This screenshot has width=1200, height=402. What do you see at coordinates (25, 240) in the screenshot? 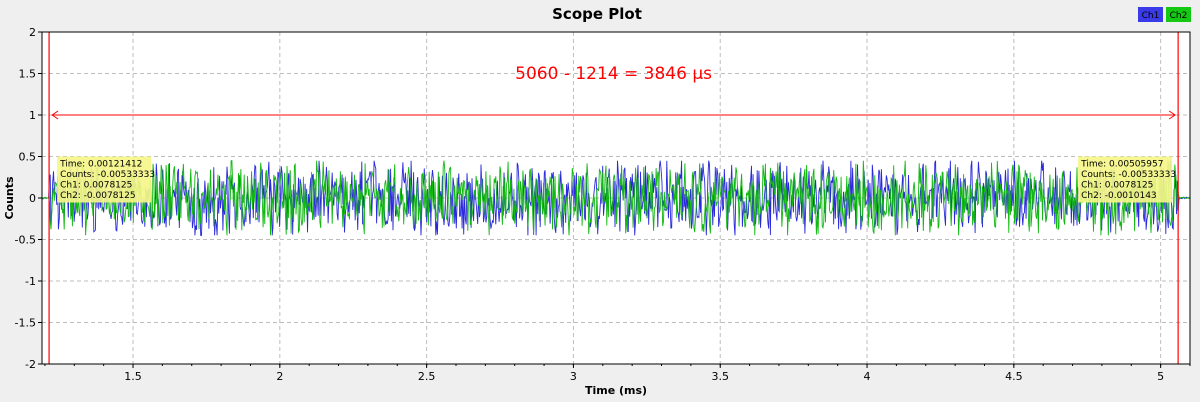
I see `y-tick-label: -0.5` at bounding box center [25, 240].